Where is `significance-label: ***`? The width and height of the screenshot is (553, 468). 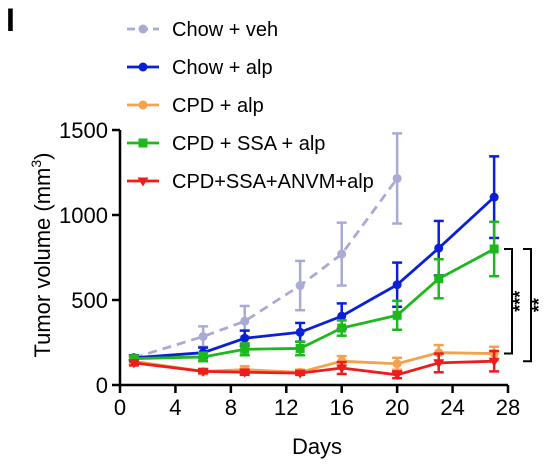
significance-label: *** is located at coordinates (520, 301).